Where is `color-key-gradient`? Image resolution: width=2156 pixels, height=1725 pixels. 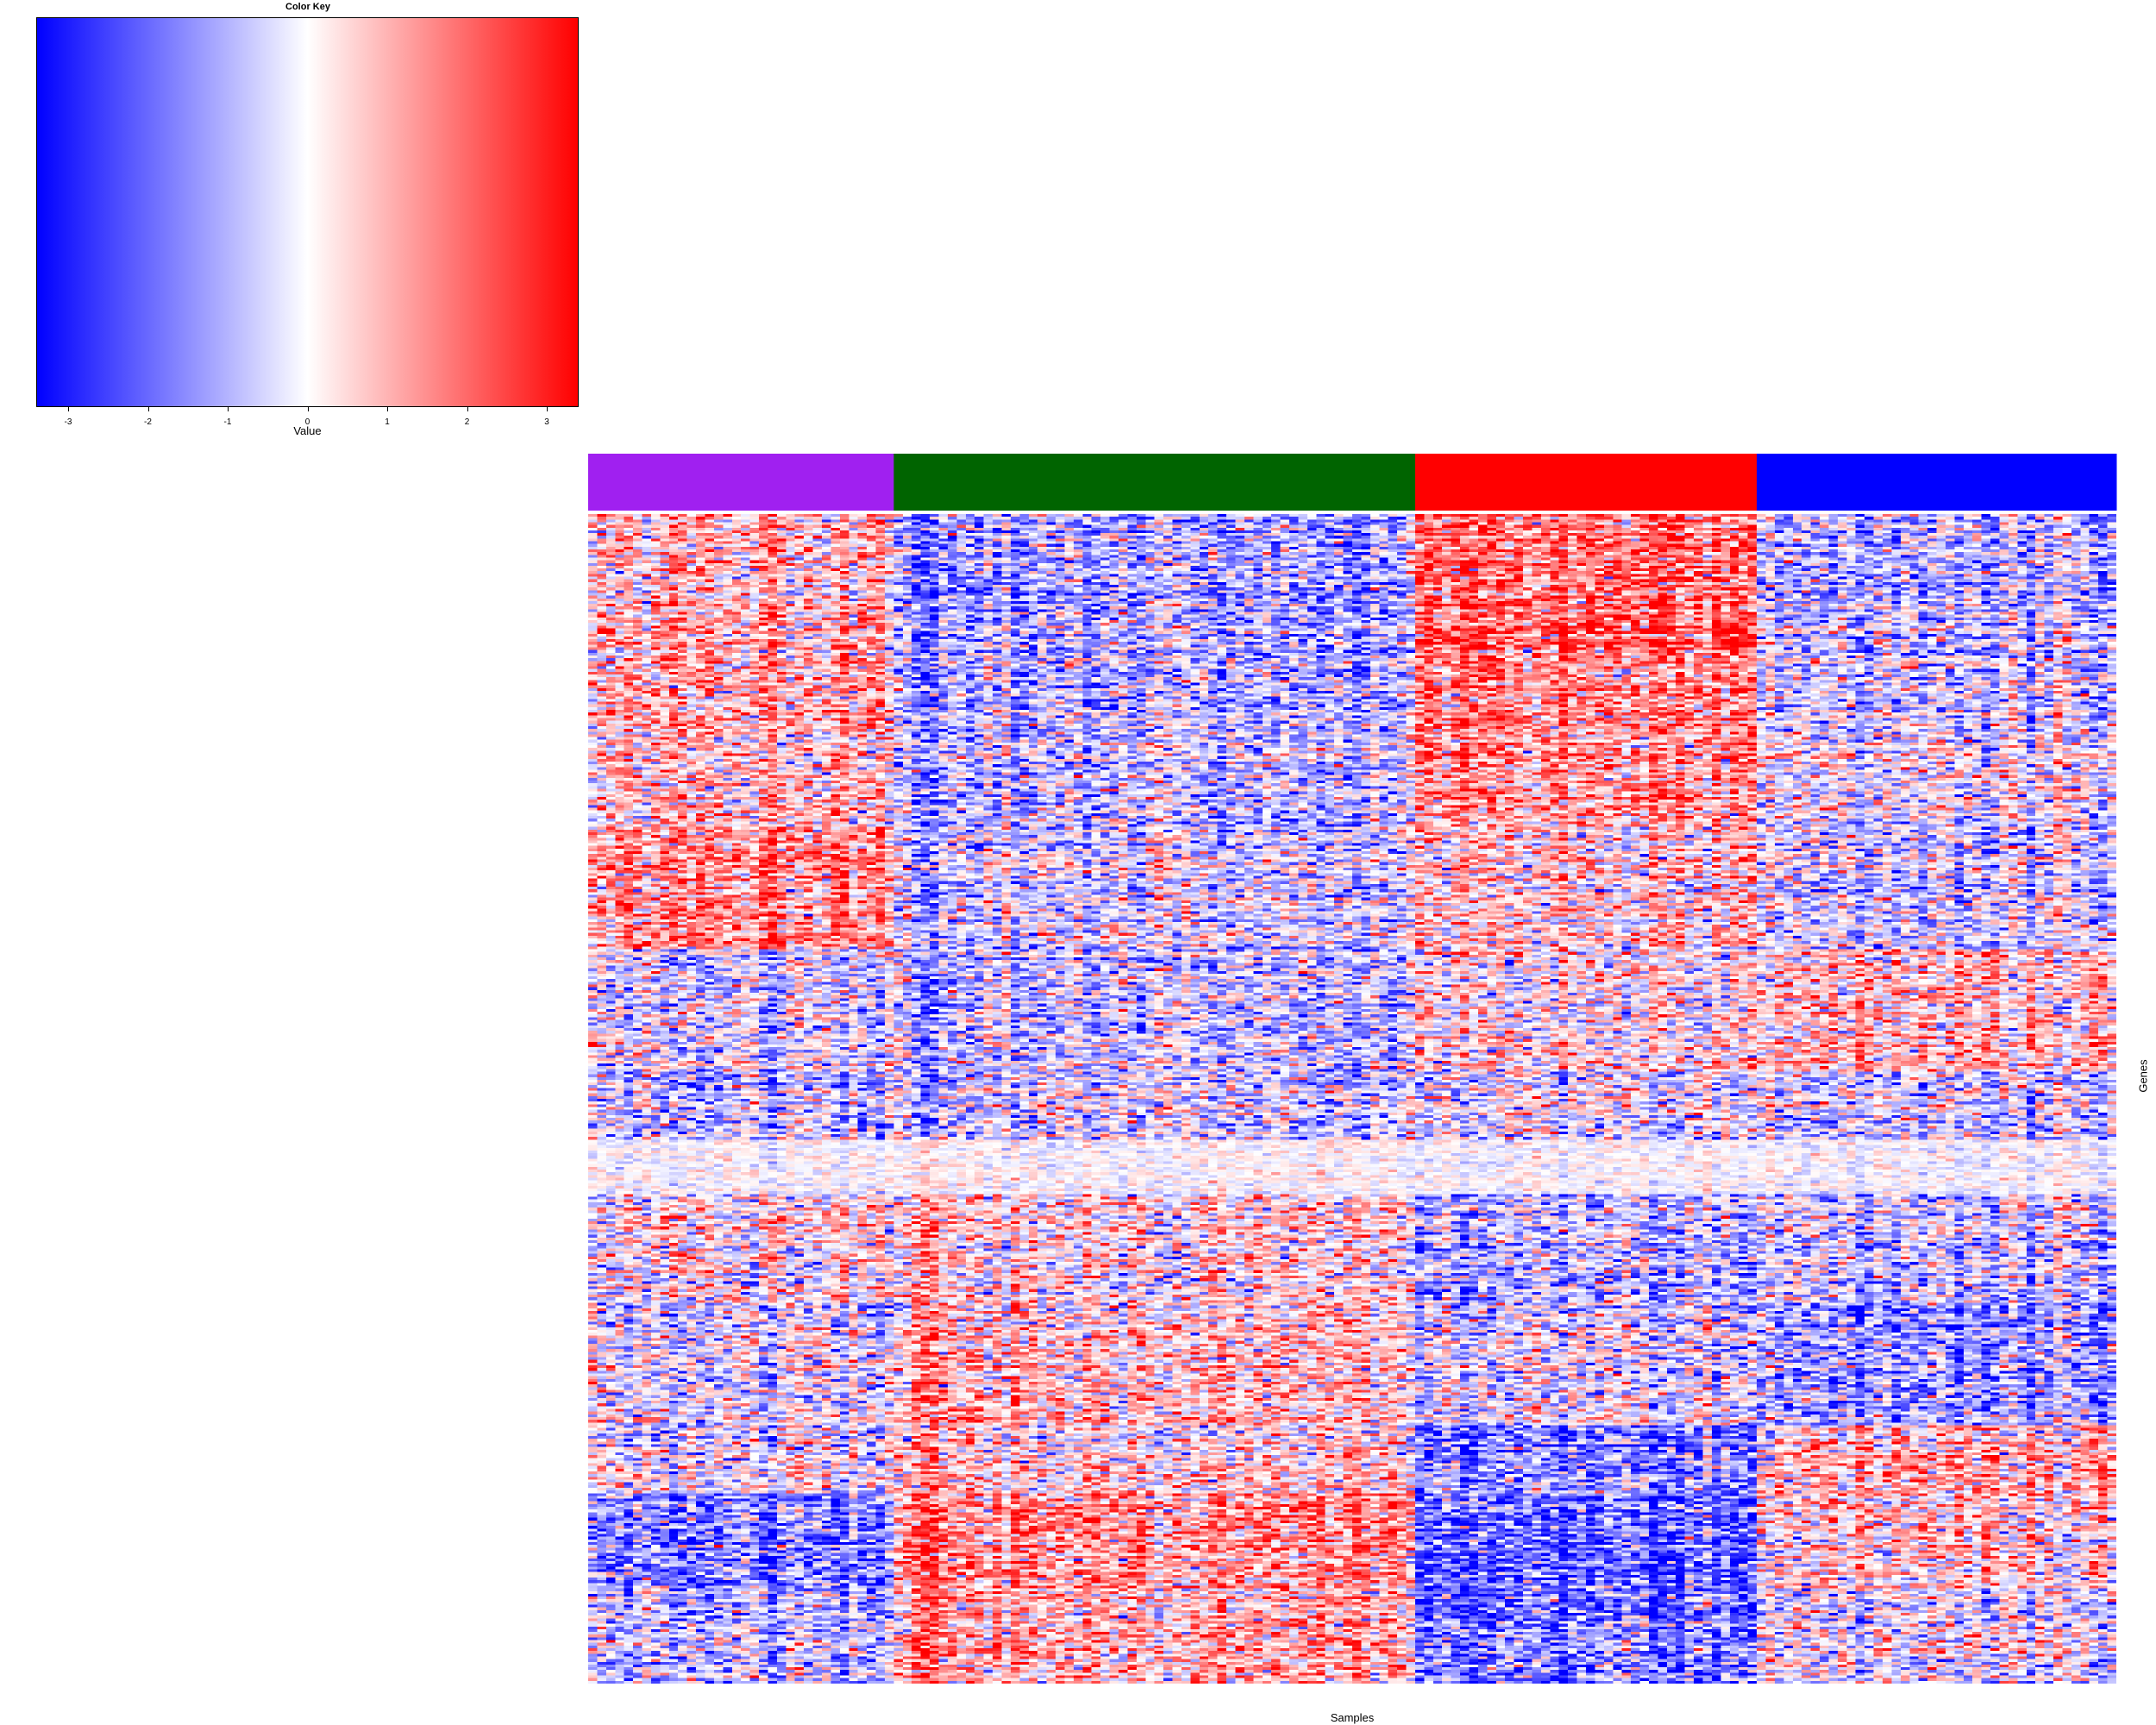 color-key-gradient is located at coordinates (307, 212).